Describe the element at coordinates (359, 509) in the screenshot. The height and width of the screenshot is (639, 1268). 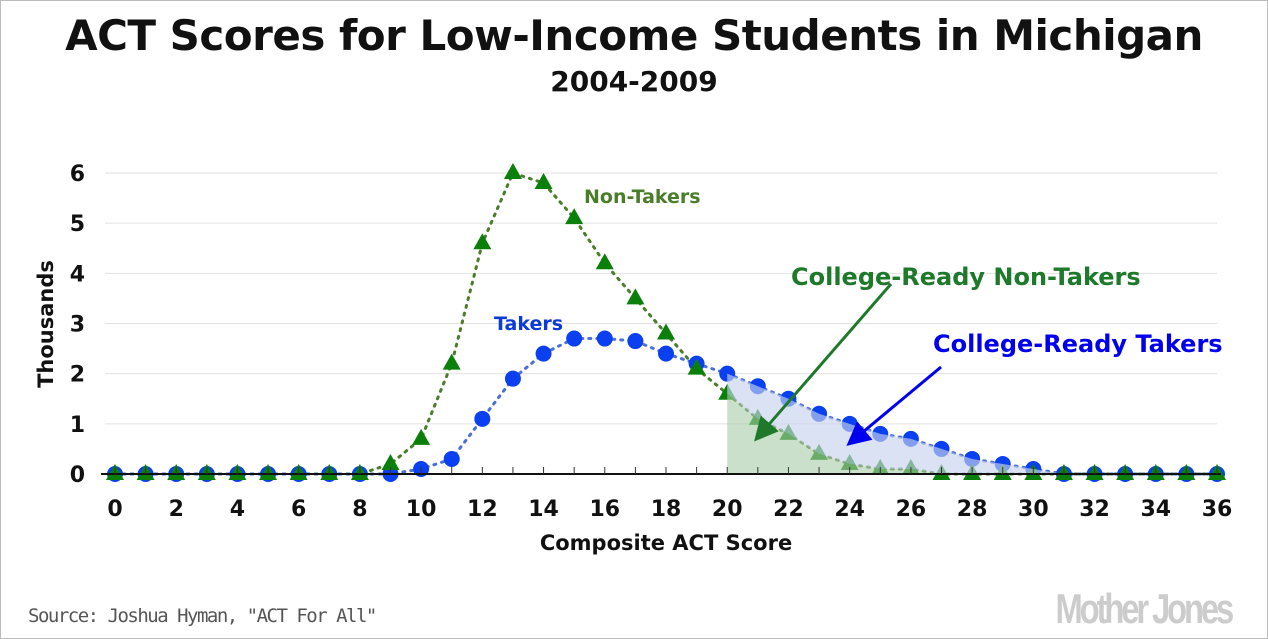
I see `x-tick-label: 8` at that location.